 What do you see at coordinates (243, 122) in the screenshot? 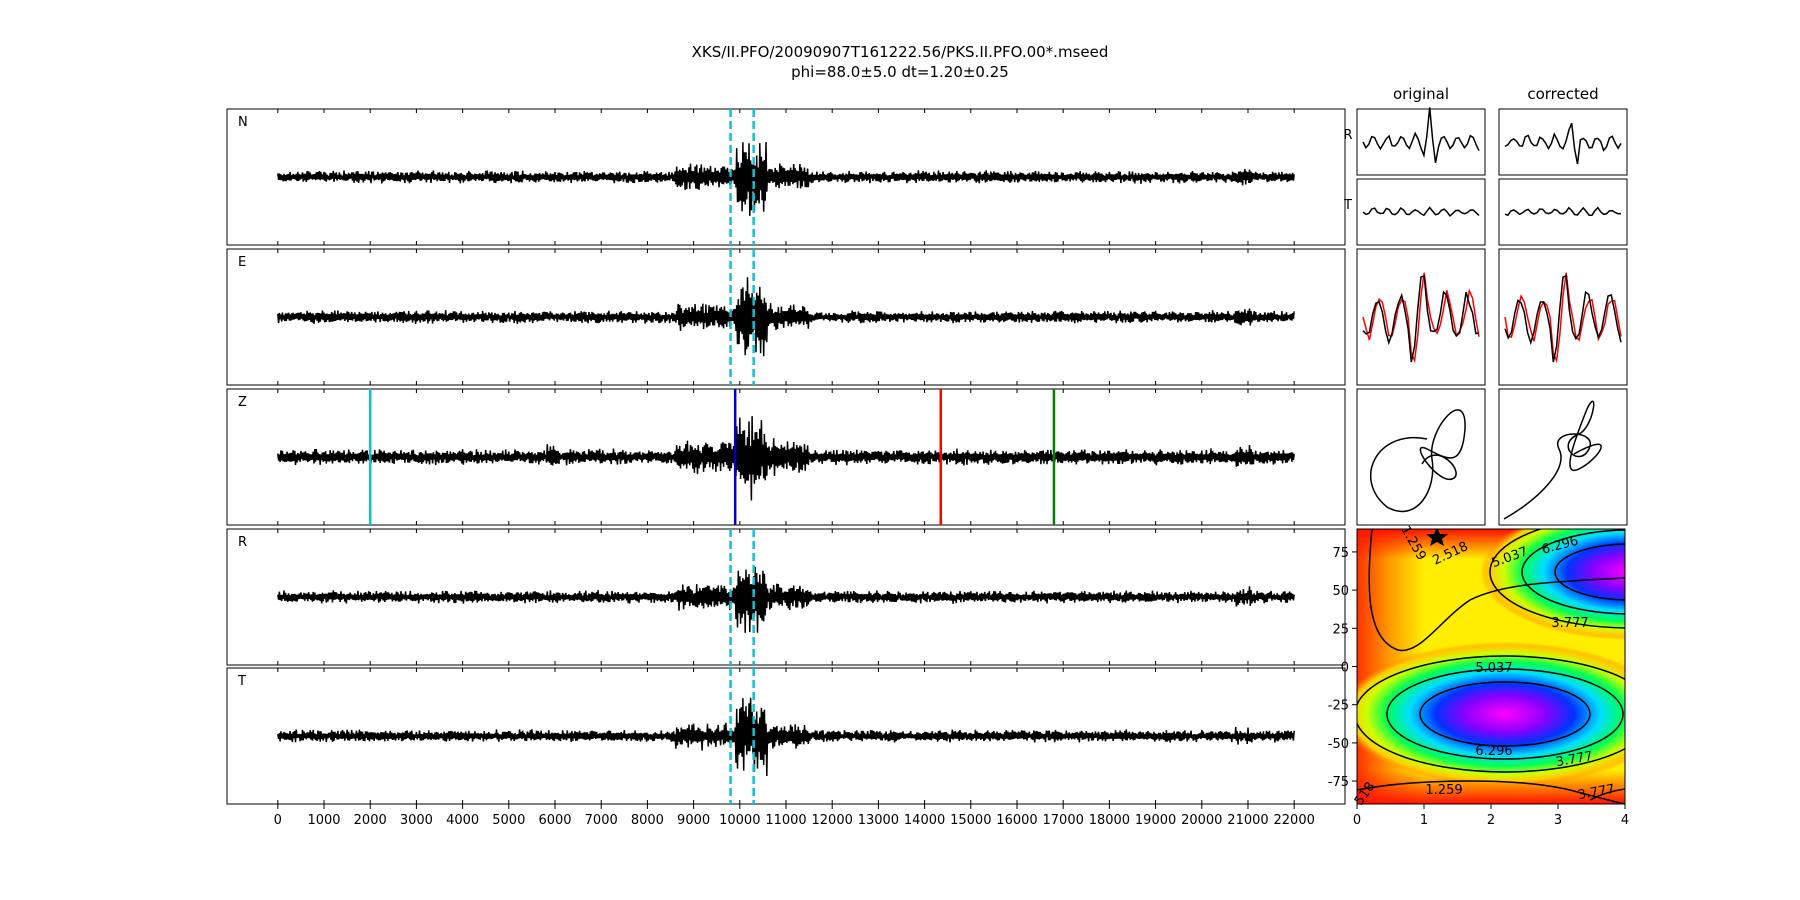
I see `channel-label: N` at bounding box center [243, 122].